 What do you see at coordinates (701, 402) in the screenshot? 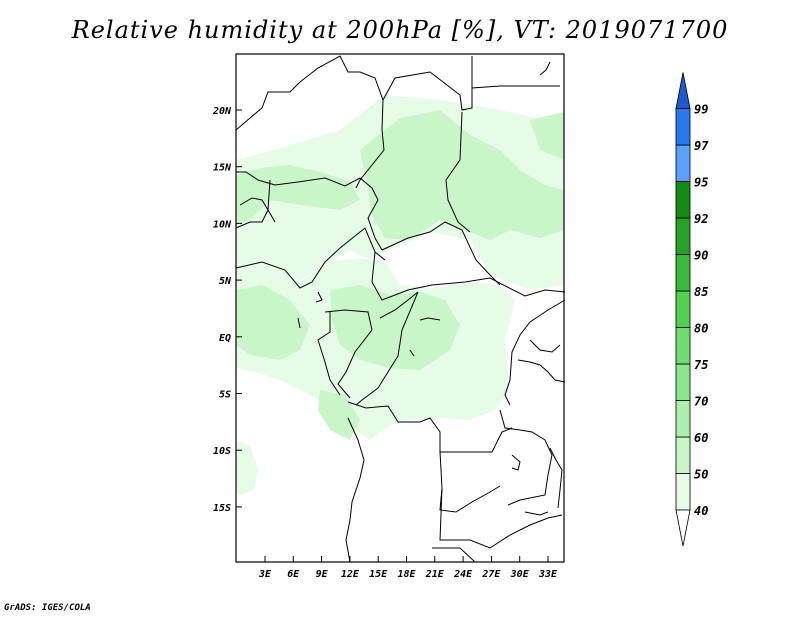
I see `colorbar-label: 70` at bounding box center [701, 402].